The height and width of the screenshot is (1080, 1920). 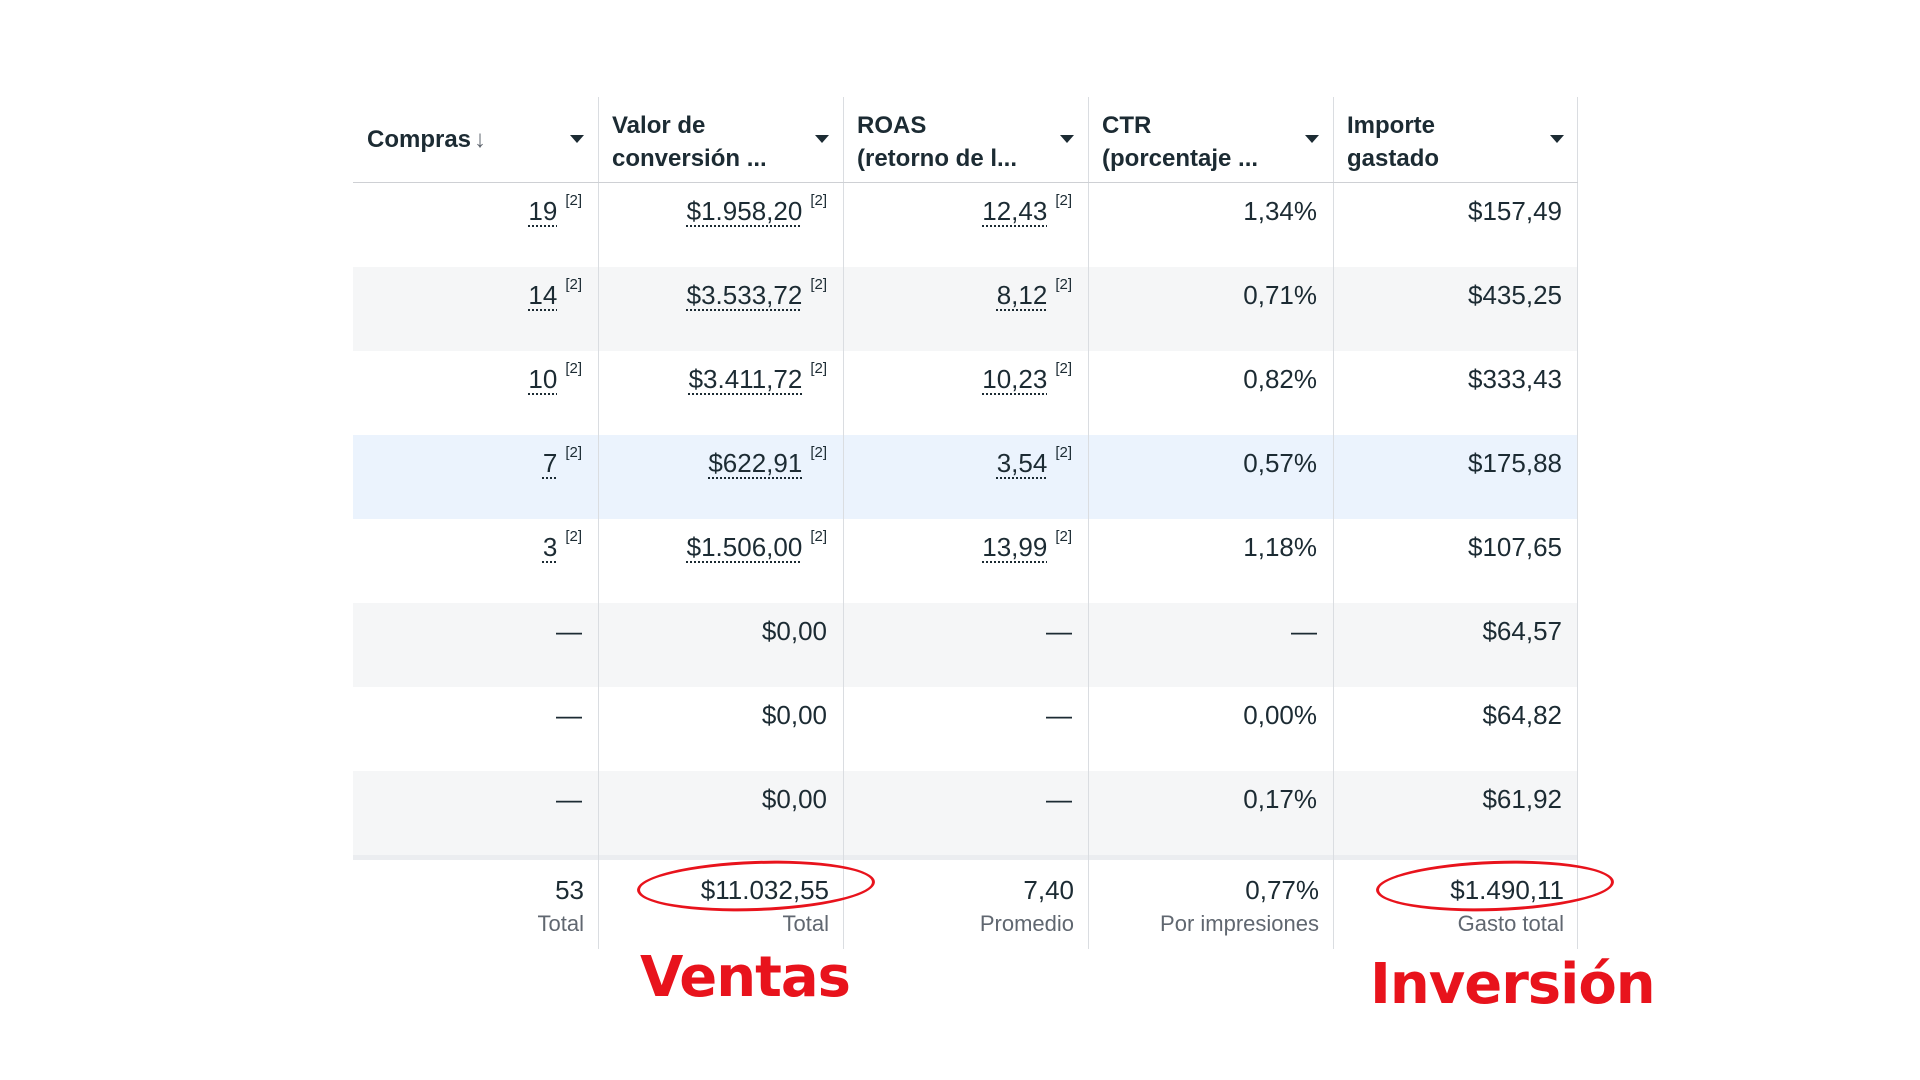 I want to click on total-valor: $11.032,55 Total, so click(x=720, y=907).